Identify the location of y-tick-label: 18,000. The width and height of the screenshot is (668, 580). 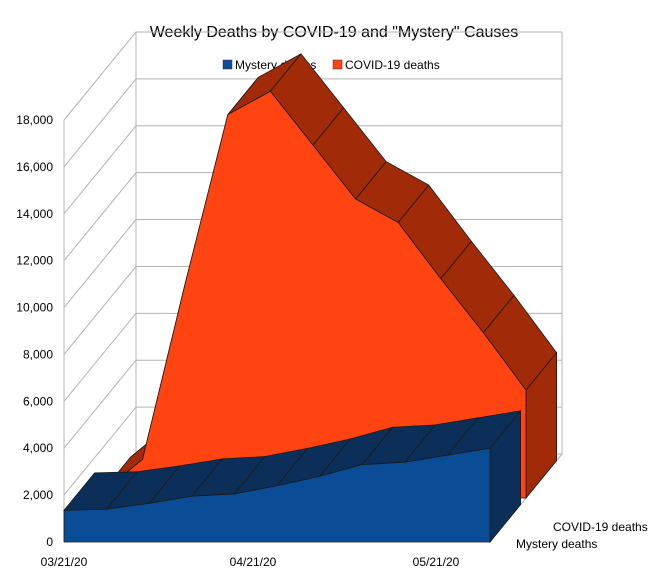
(34, 120).